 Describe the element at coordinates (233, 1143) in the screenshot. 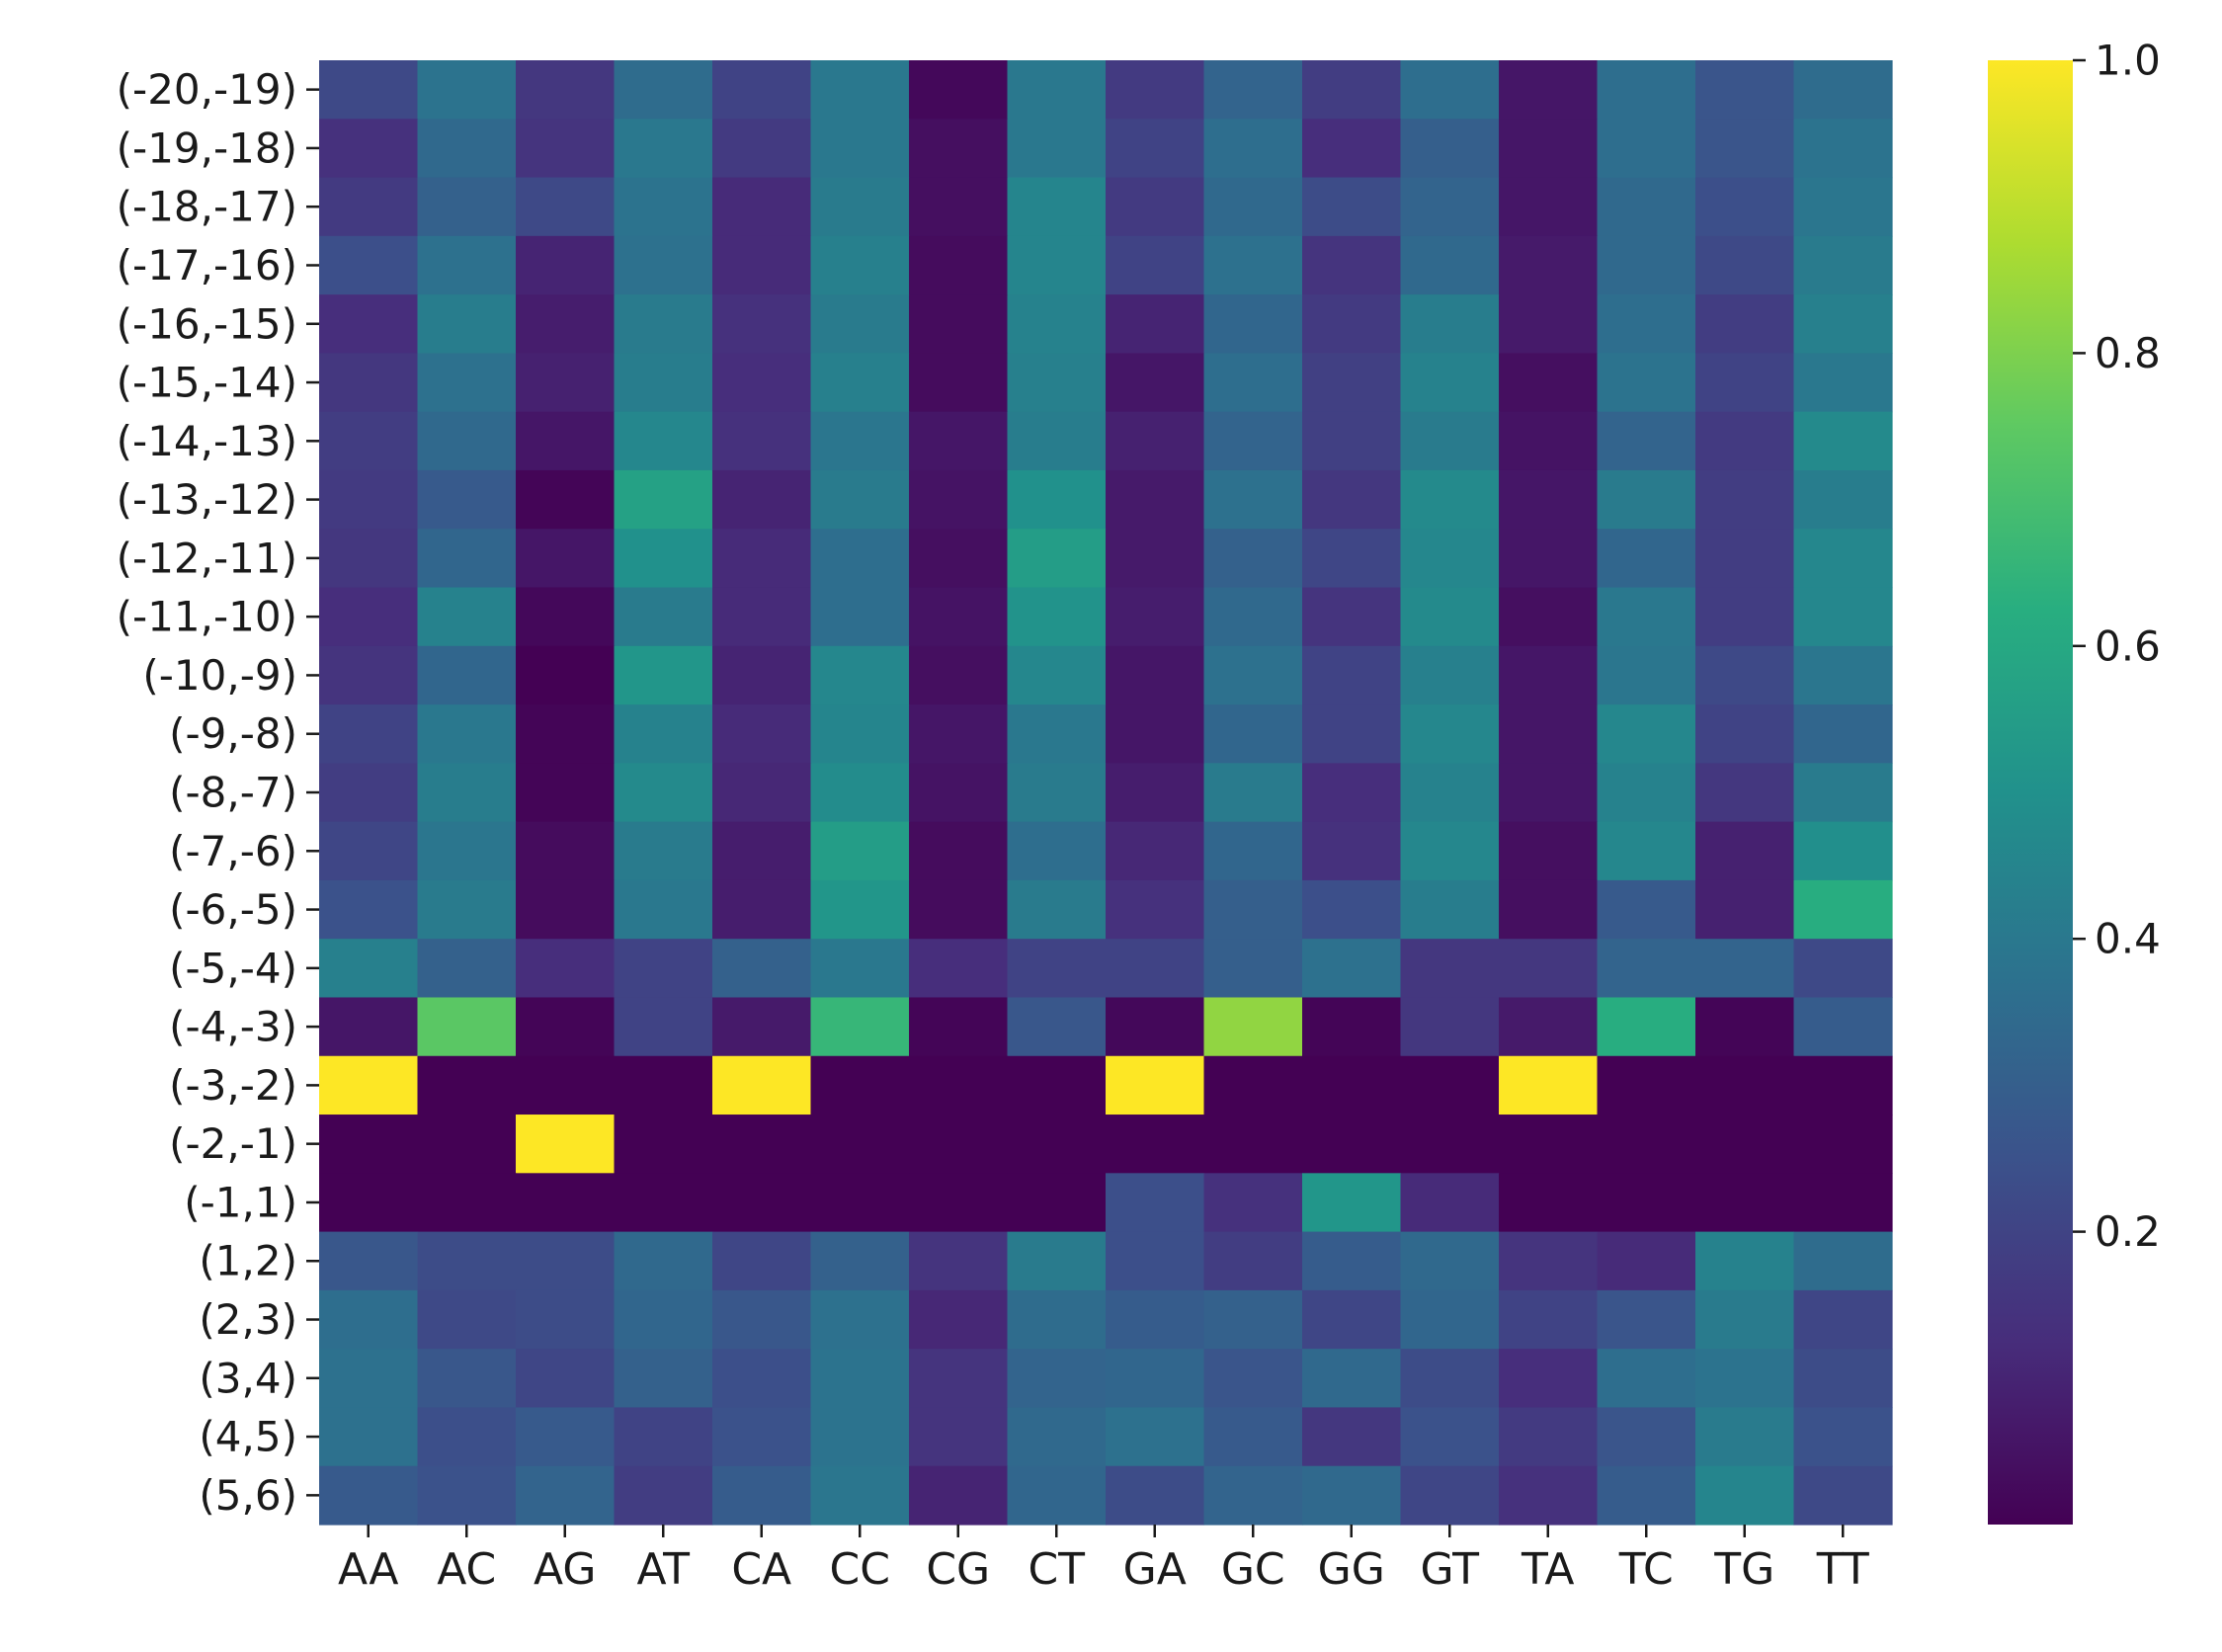

I see `y-tick-label: (-2,-1)` at that location.